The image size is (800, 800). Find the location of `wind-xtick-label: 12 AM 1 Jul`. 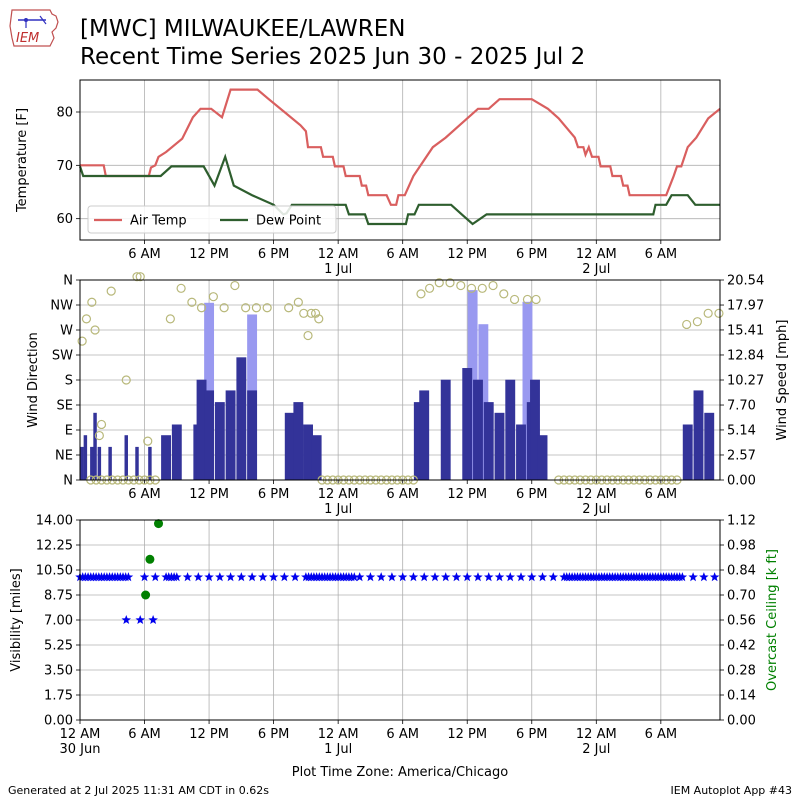

wind-xtick-label: 12 AM 1 Jul is located at coordinates (338, 502).